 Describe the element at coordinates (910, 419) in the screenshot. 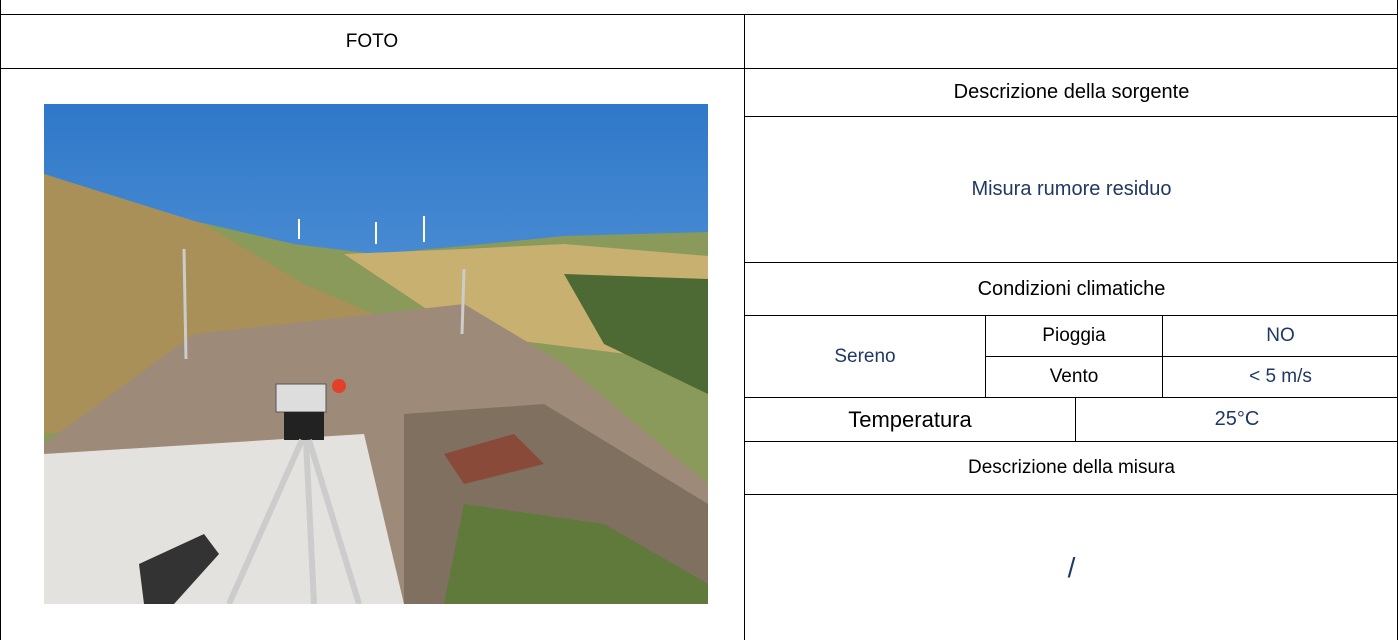

I see `temperature-label: Temperatura` at that location.